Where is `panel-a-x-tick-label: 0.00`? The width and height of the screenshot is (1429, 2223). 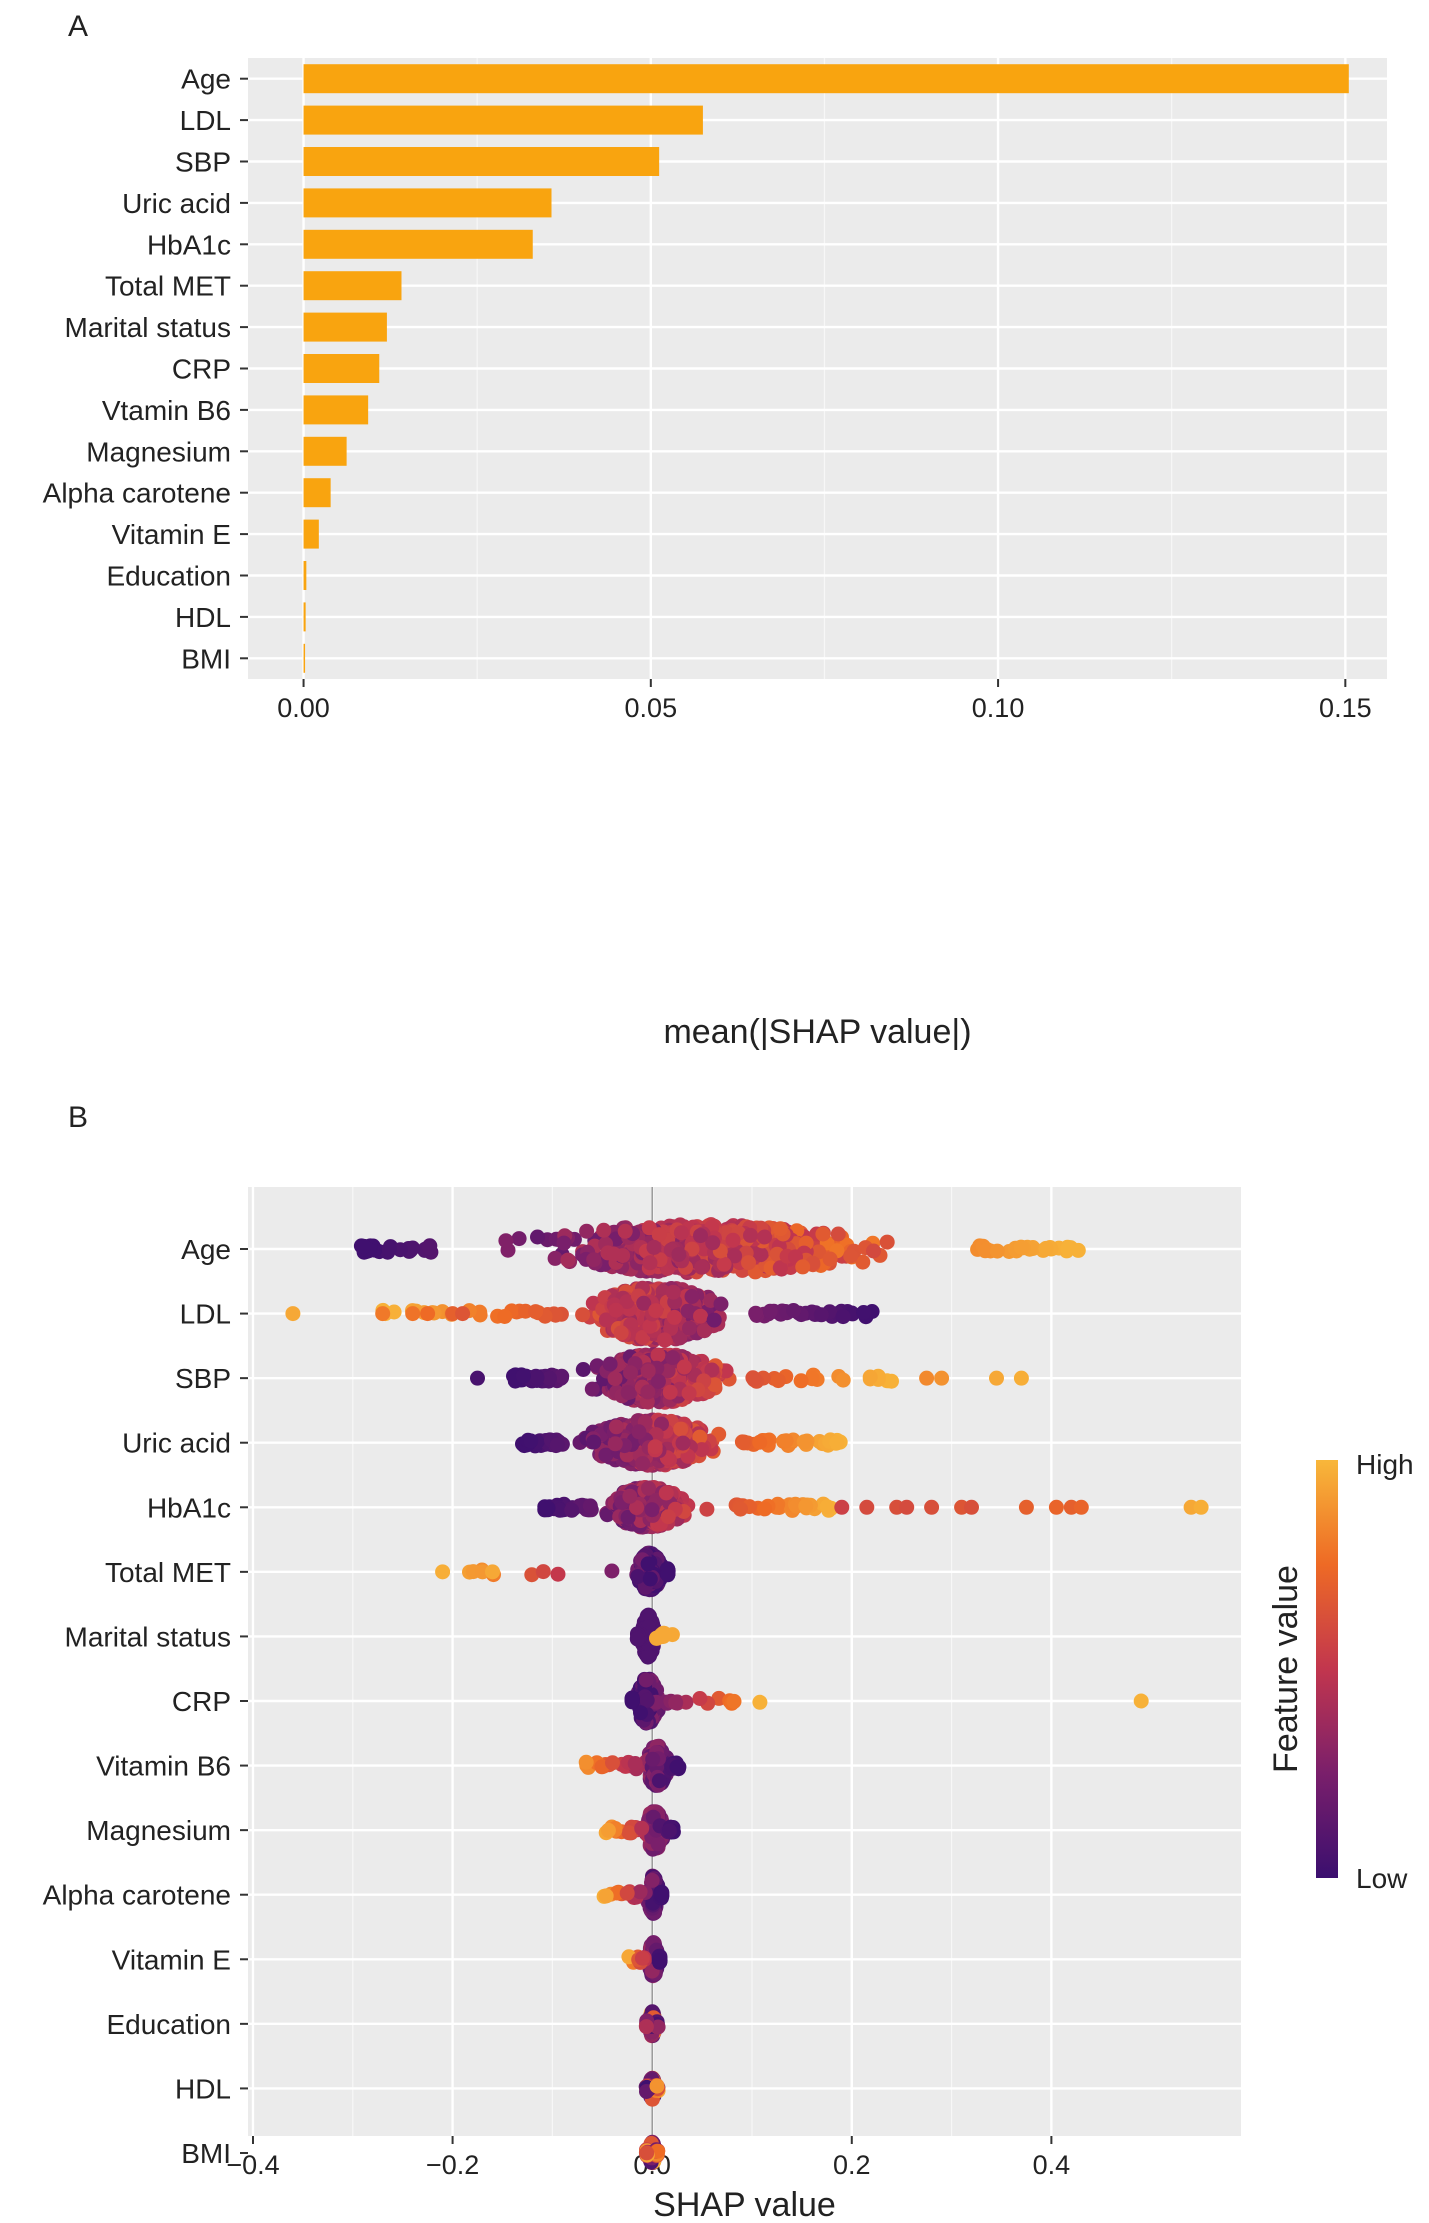 panel-a-x-tick-label: 0.00 is located at coordinates (303, 708).